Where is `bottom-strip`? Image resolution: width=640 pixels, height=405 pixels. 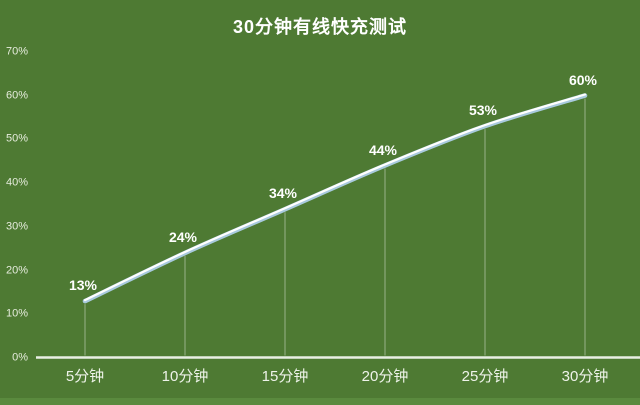 bottom-strip is located at coordinates (320, 401).